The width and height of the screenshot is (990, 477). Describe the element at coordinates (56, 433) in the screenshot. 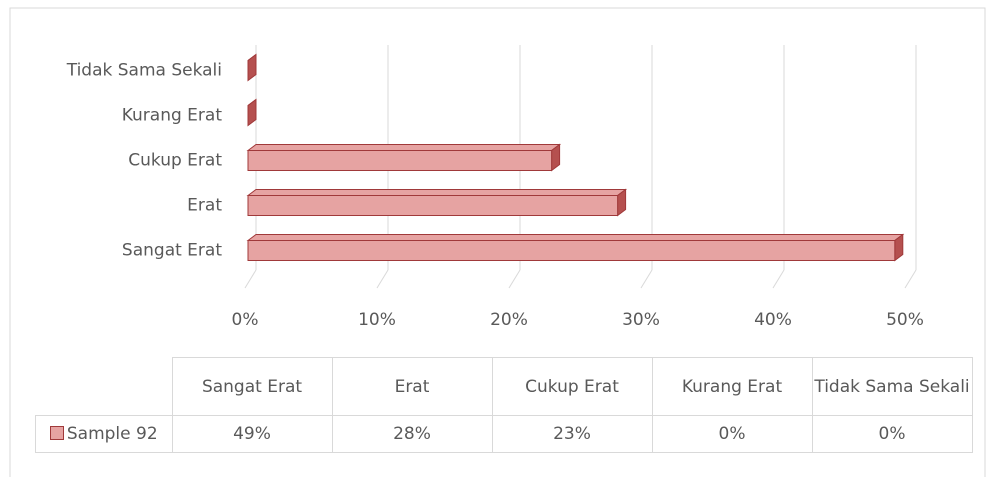

I see `legend-key` at that location.